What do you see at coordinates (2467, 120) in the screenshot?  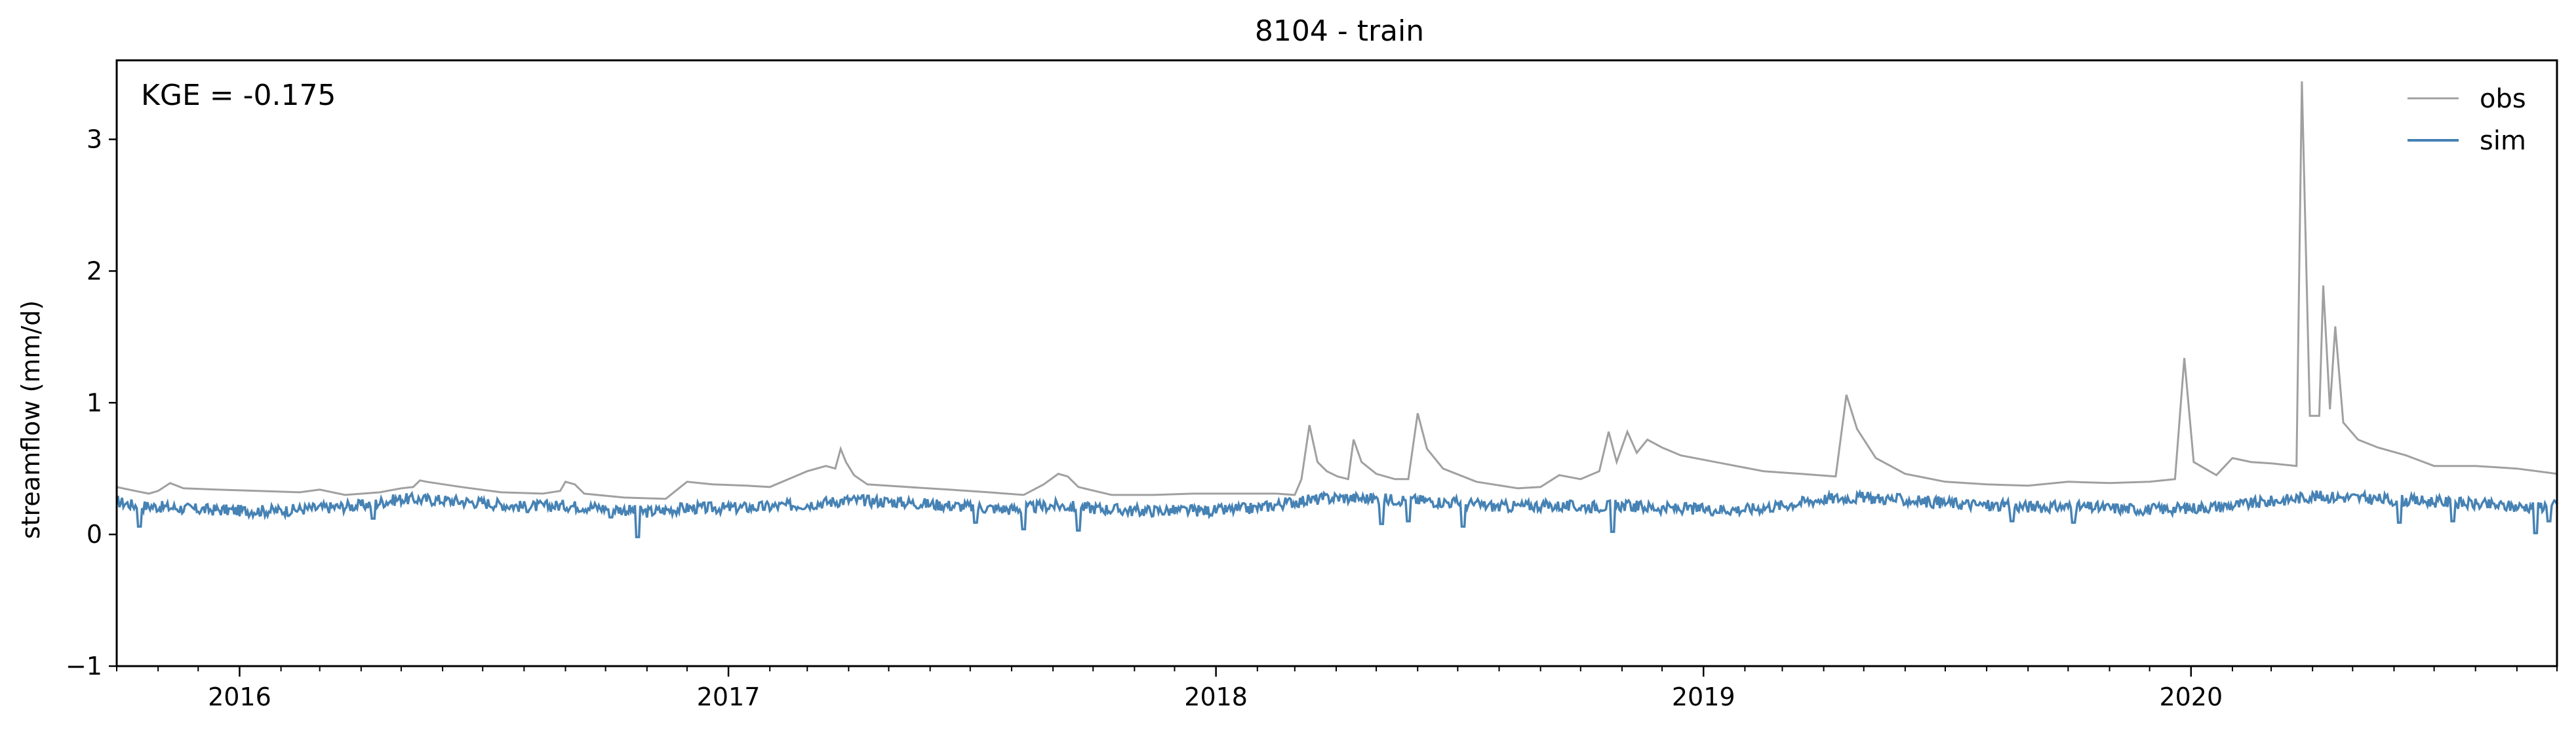 I see `legend: obs sim` at bounding box center [2467, 120].